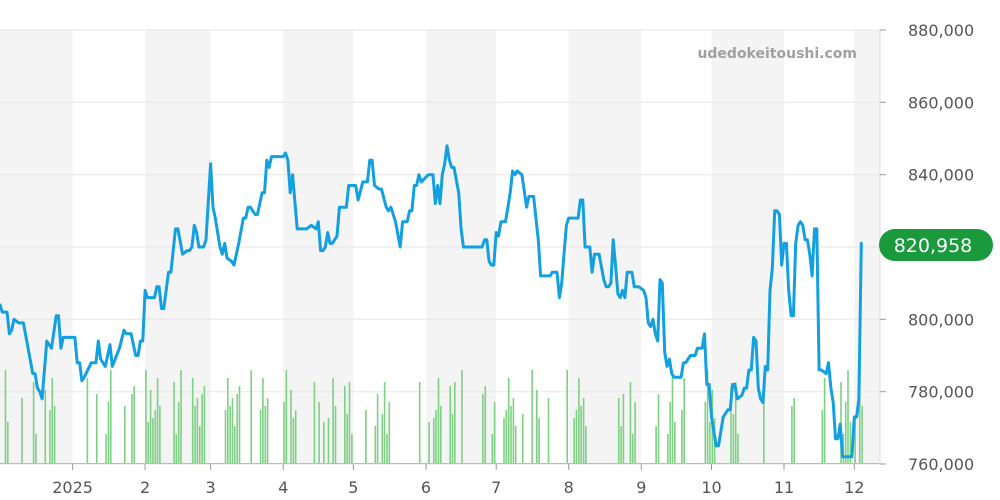 Image resolution: width=1000 pixels, height=500 pixels. What do you see at coordinates (941, 319) in the screenshot?
I see `y-tick-label: 800,000` at bounding box center [941, 319].